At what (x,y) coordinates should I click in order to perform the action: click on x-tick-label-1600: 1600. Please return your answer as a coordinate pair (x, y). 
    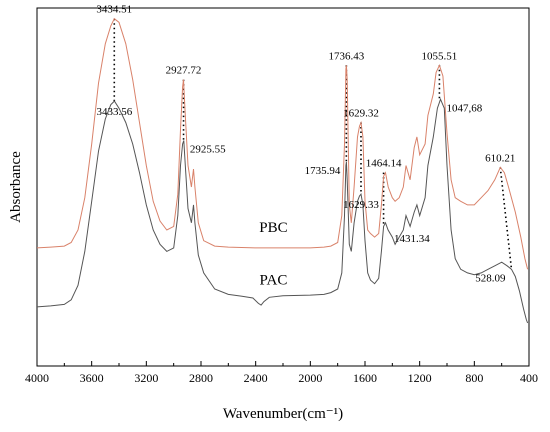
    Looking at the image, I should click on (365, 378).